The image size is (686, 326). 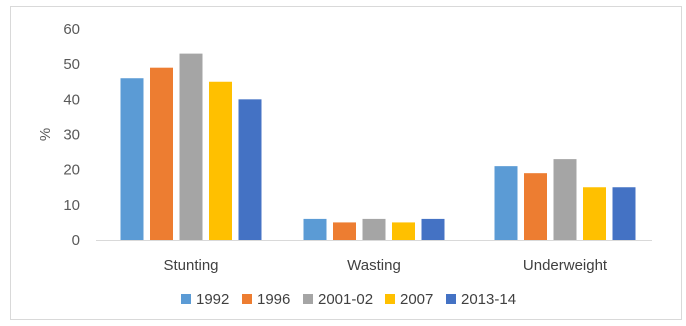 I want to click on legend-label-1992: 1992, so click(x=212, y=299).